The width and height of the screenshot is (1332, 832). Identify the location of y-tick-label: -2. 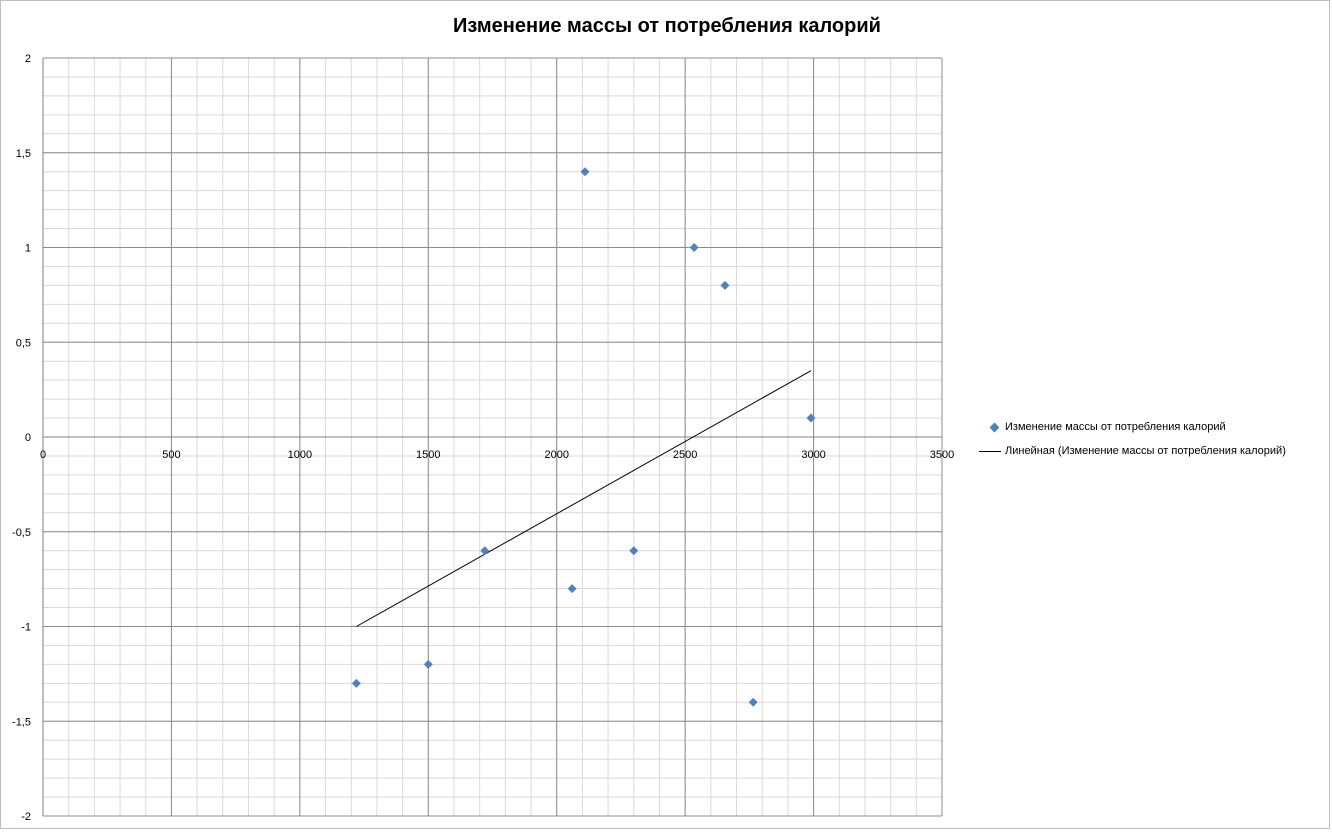
(26, 817).